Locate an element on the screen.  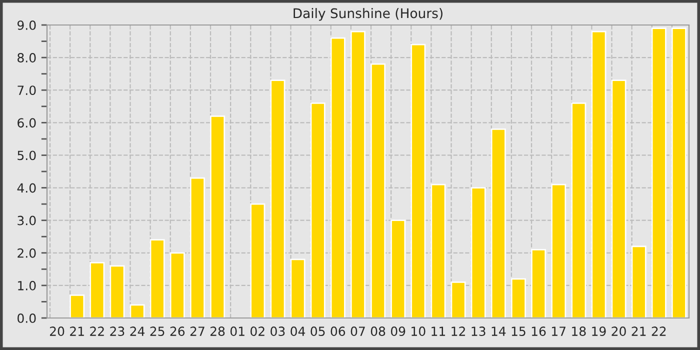
x-tick-label: 03 is located at coordinates (277, 331).